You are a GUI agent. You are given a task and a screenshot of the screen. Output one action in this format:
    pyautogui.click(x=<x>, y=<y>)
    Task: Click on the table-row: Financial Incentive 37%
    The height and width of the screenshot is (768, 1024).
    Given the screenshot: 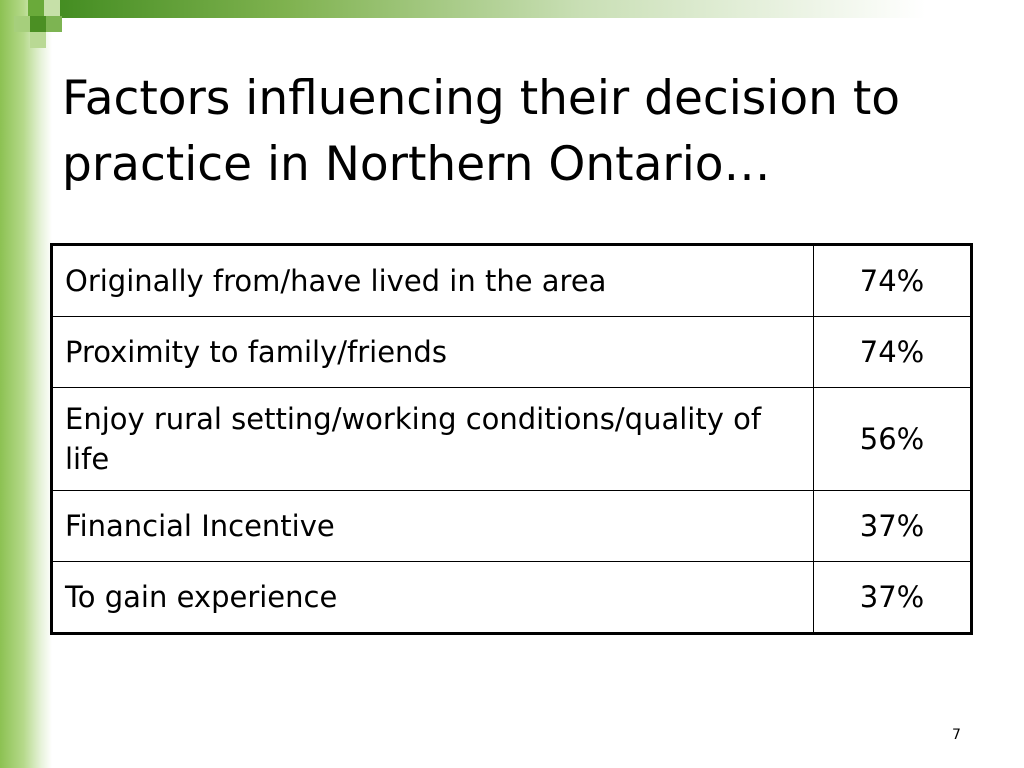 What is the action you would take?
    pyautogui.click(x=511, y=526)
    